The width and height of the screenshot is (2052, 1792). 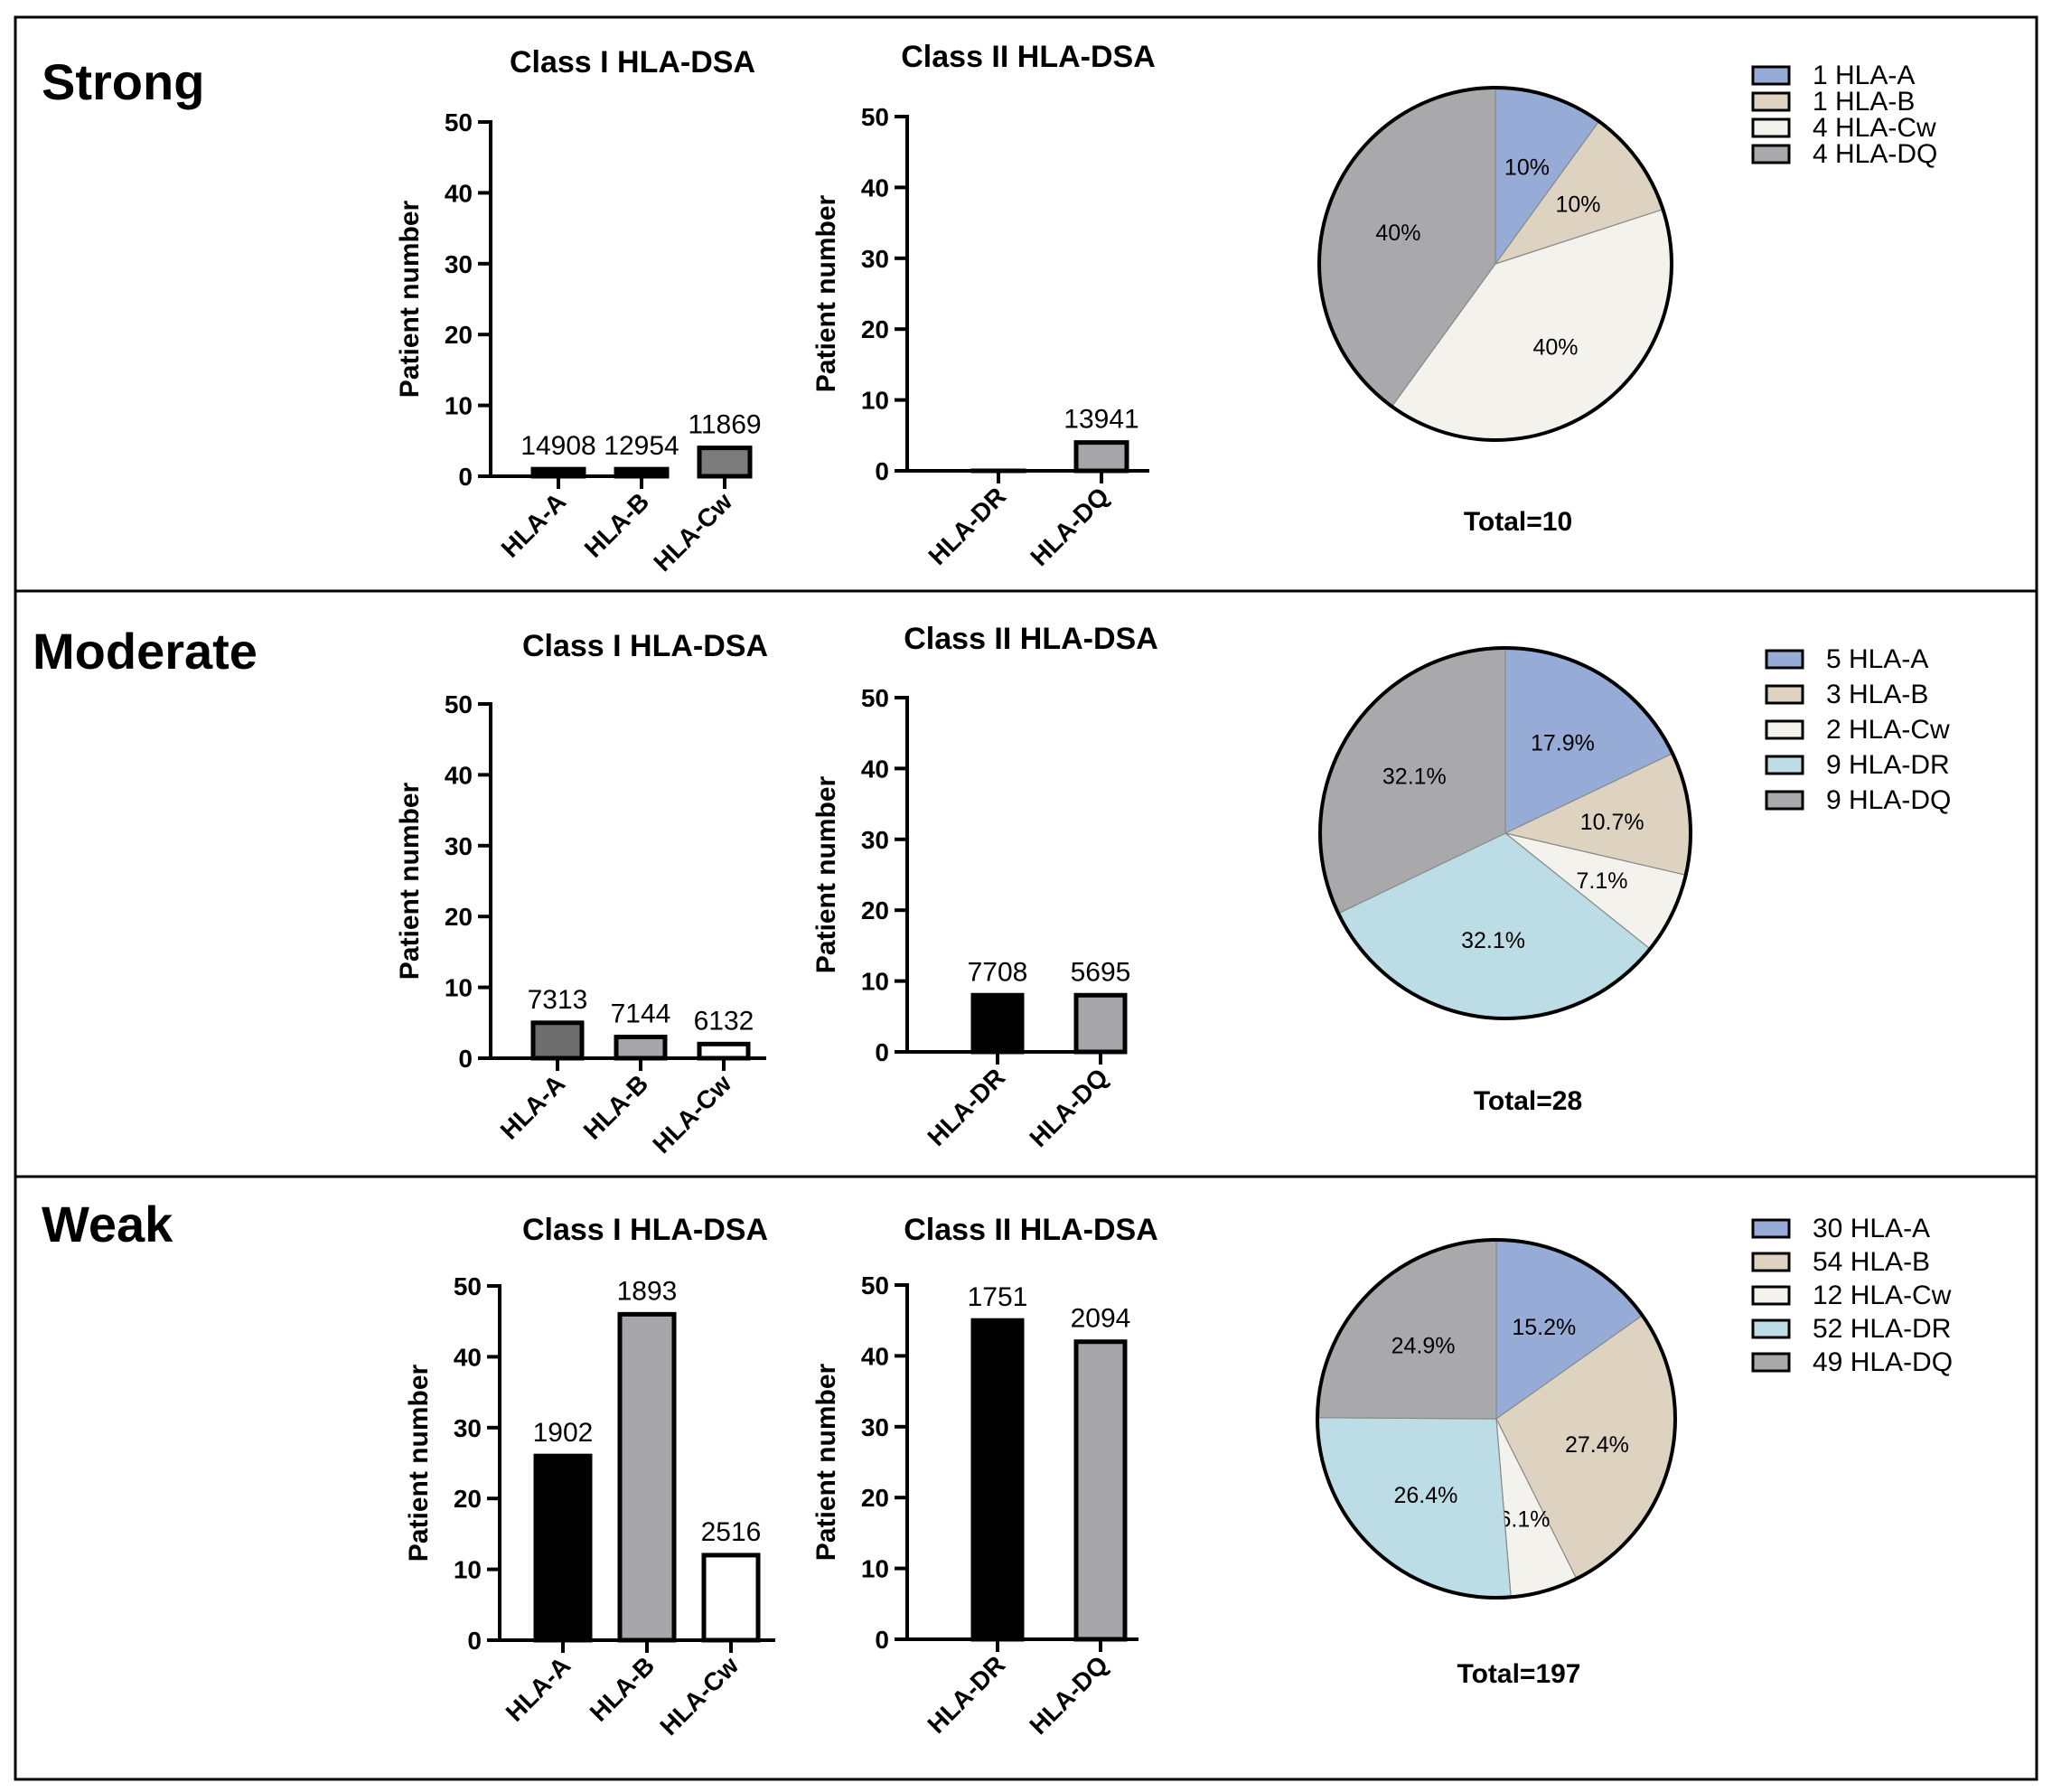 What do you see at coordinates (1101, 972) in the screenshot?
I see `bar-data-label: 5695` at bounding box center [1101, 972].